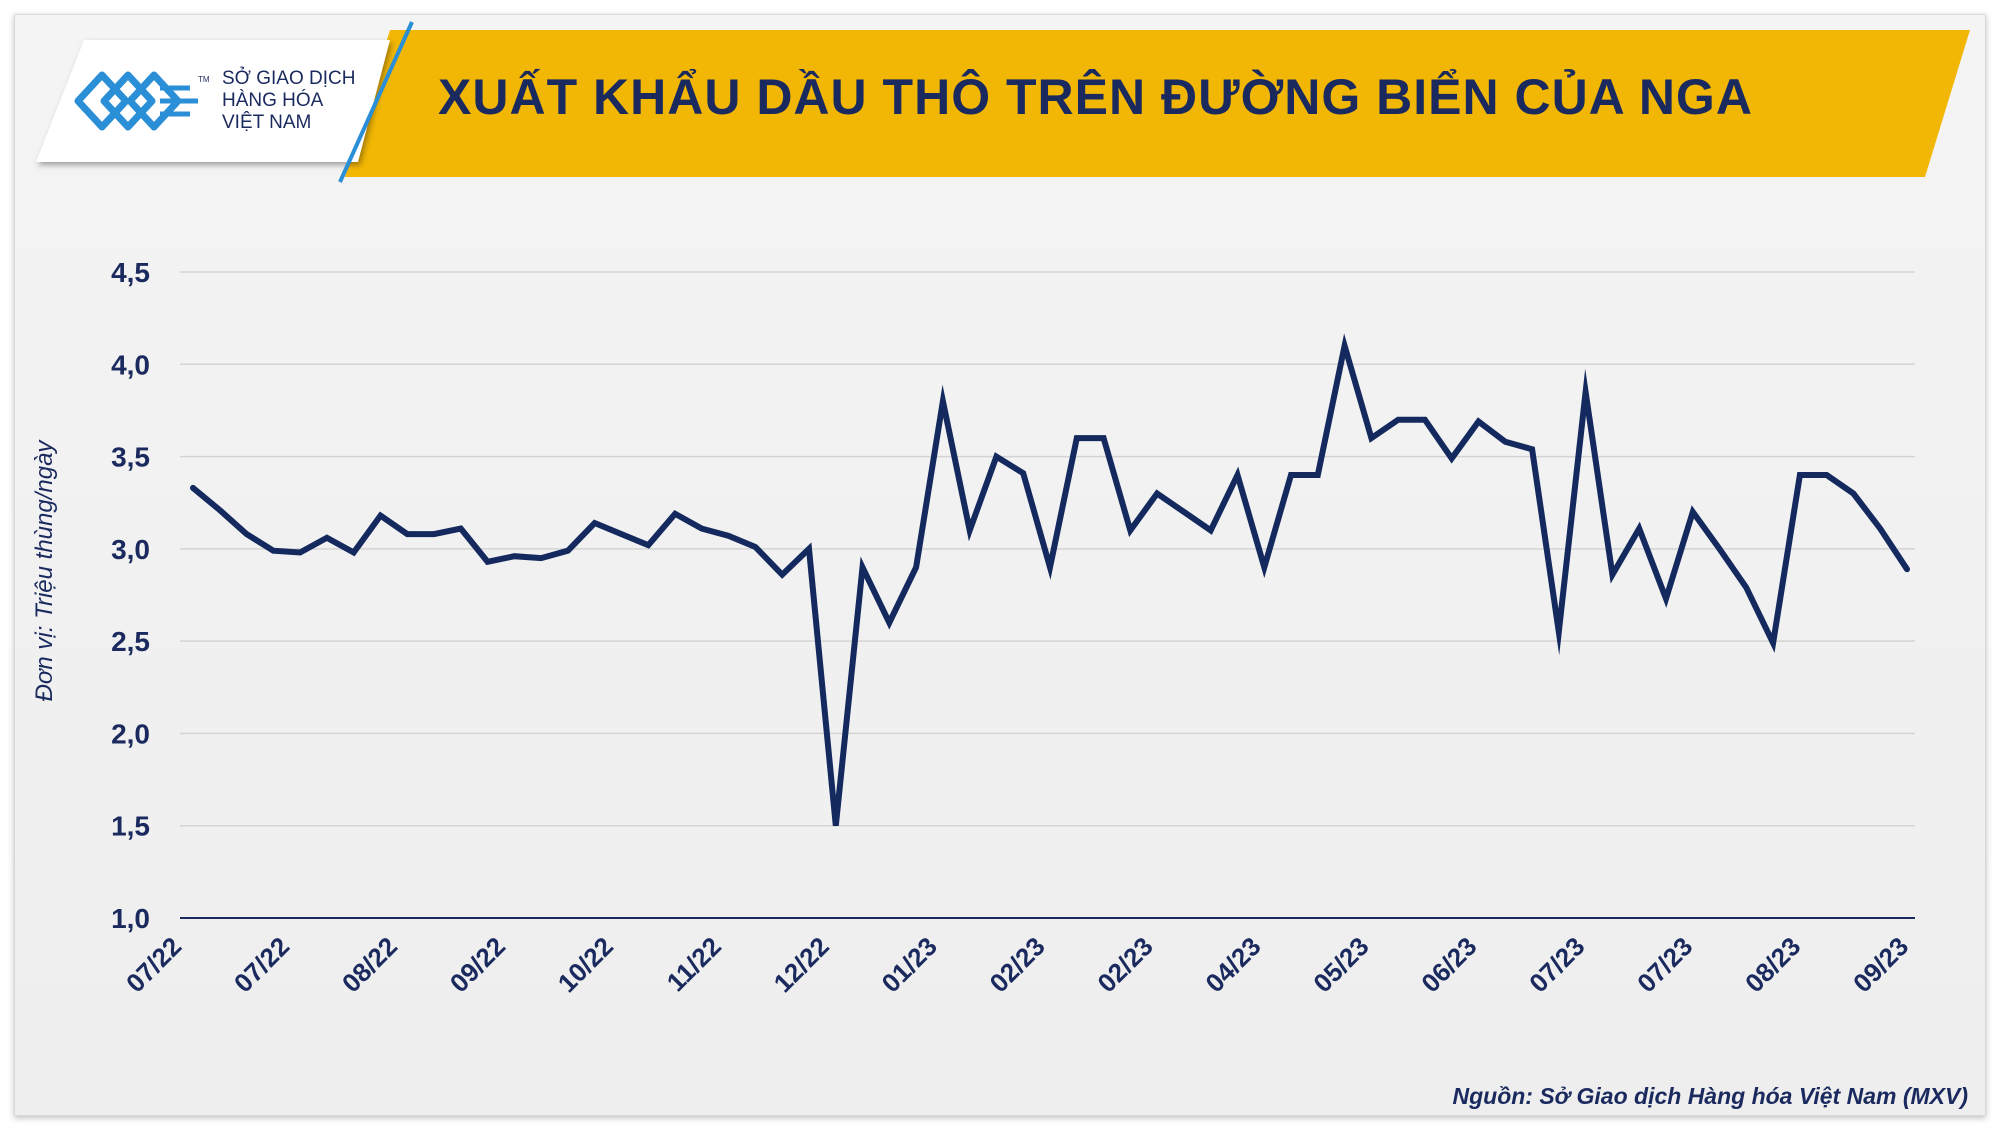 This screenshot has height=1125, width=2000. What do you see at coordinates (909, 964) in the screenshot?
I see `x-tick-label: 01/23` at bounding box center [909, 964].